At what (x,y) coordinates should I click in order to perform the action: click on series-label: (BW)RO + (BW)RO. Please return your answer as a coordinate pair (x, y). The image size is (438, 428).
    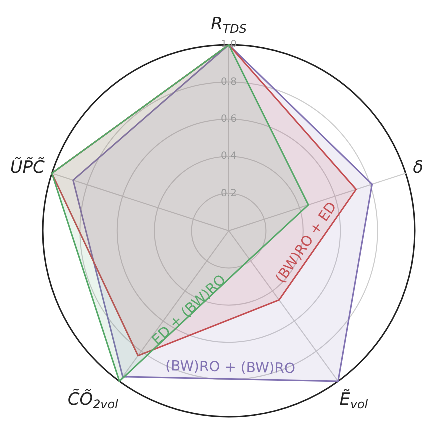
    Looking at the image, I should click on (230, 368).